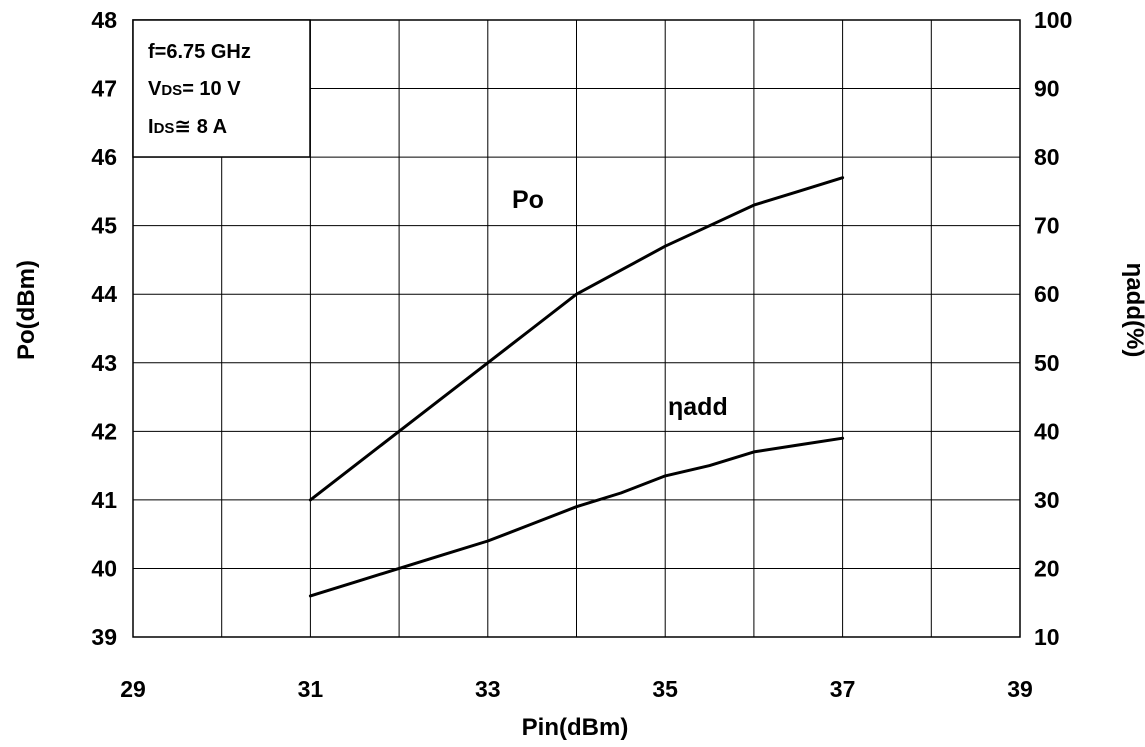  Describe the element at coordinates (665, 689) in the screenshot. I see `x-tick-label: 35` at that location.